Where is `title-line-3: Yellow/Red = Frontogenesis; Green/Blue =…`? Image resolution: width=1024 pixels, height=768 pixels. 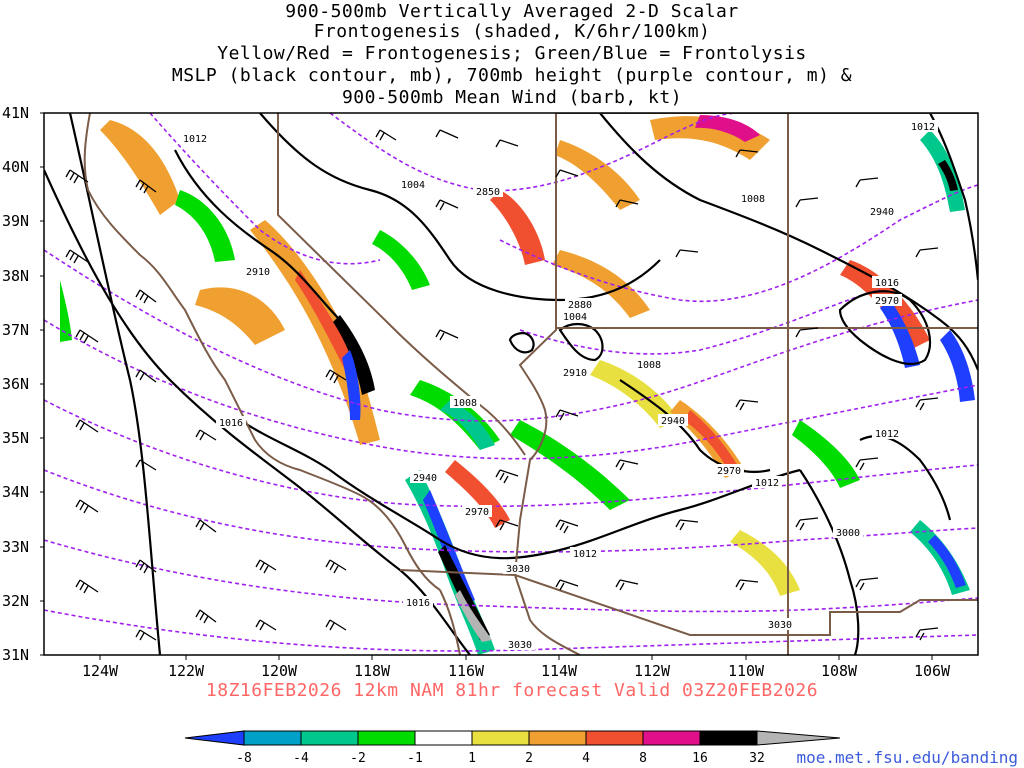 title-line-3: Yellow/Red = Frontogenesis; Green/Blue =… is located at coordinates (512, 53).